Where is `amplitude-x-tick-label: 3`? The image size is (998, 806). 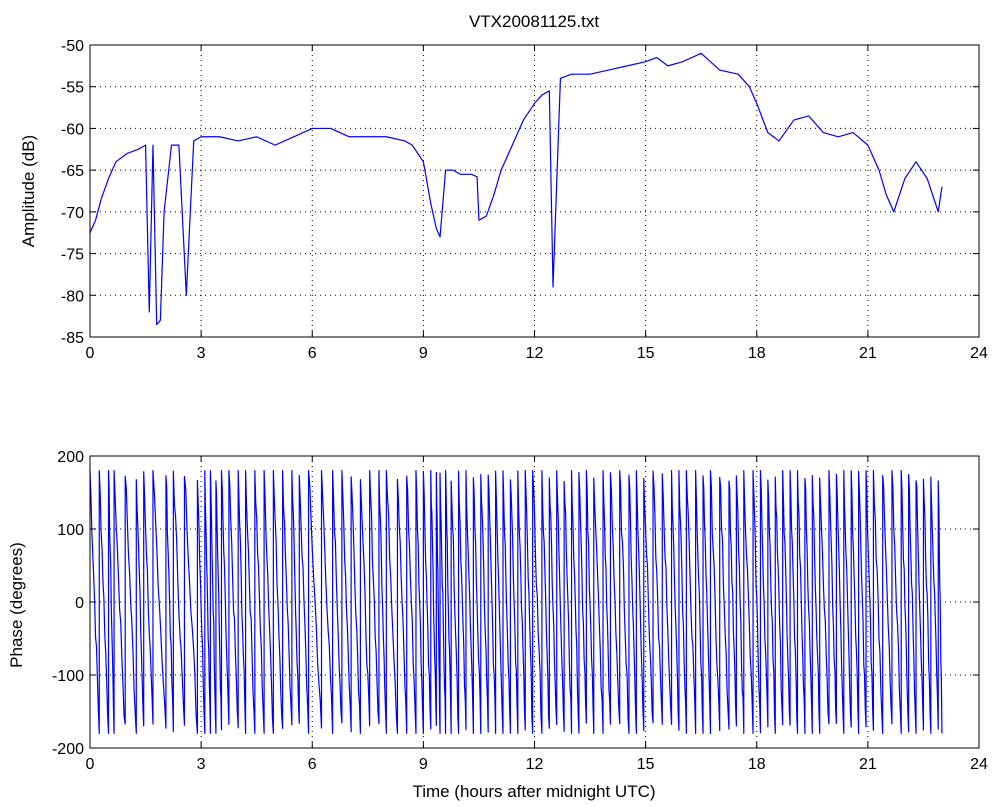 amplitude-x-tick-label: 3 is located at coordinates (201, 353).